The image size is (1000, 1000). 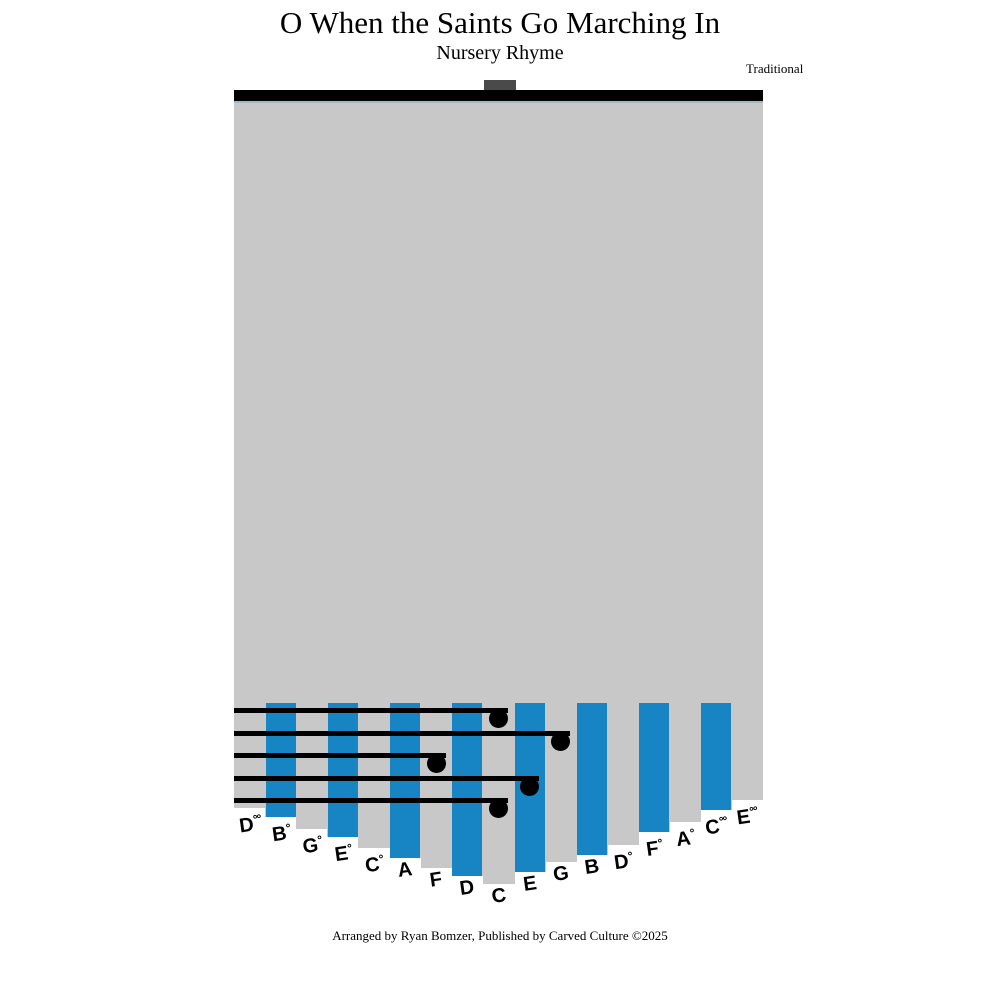 What do you see at coordinates (500, 22) in the screenshot?
I see `song-title: O When the Saints Go Marching In` at bounding box center [500, 22].